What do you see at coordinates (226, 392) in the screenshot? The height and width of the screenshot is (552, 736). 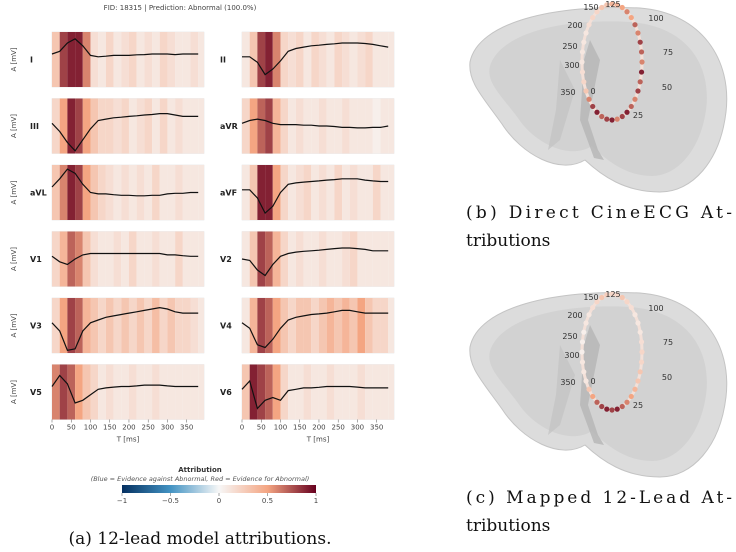 I see `lead-name: V6` at bounding box center [226, 392].